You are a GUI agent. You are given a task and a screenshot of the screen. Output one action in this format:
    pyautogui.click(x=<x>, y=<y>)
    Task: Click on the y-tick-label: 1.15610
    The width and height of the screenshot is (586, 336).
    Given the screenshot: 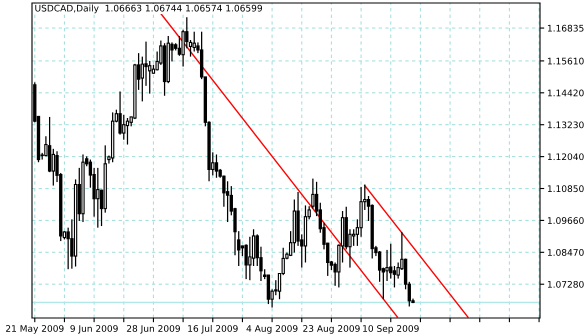 What is the action you would take?
    pyautogui.click(x=566, y=61)
    